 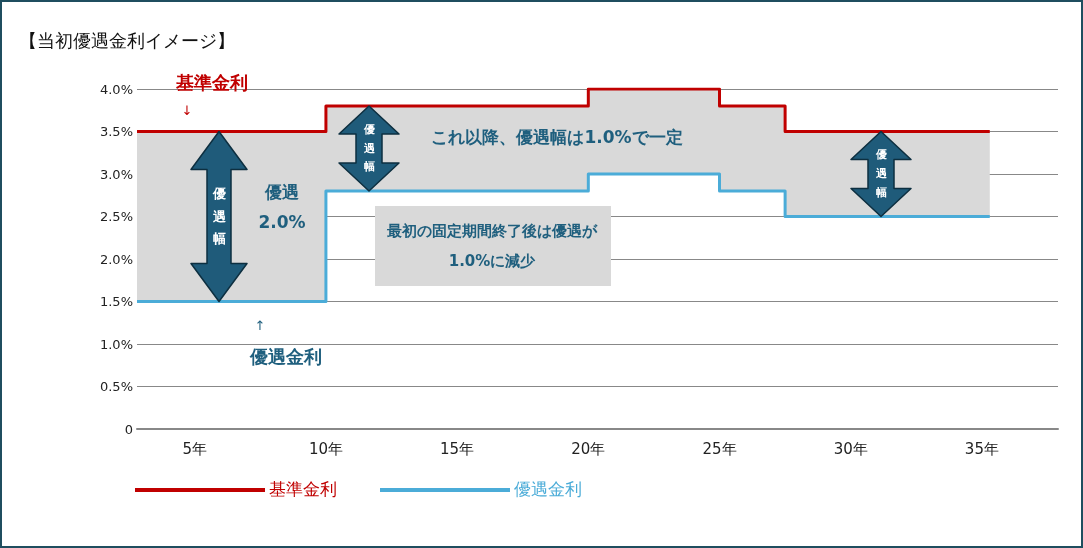 What do you see at coordinates (116, 344) in the screenshot?
I see `y-tick-label: 1.0%` at bounding box center [116, 344].